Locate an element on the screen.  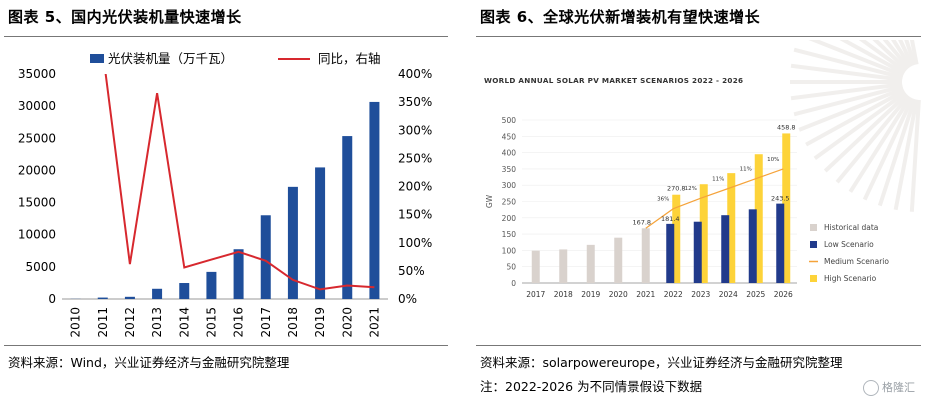
right-figure-title: 图表 6、全球光伏新增装机有望快速增长 is located at coordinates (620, 17).